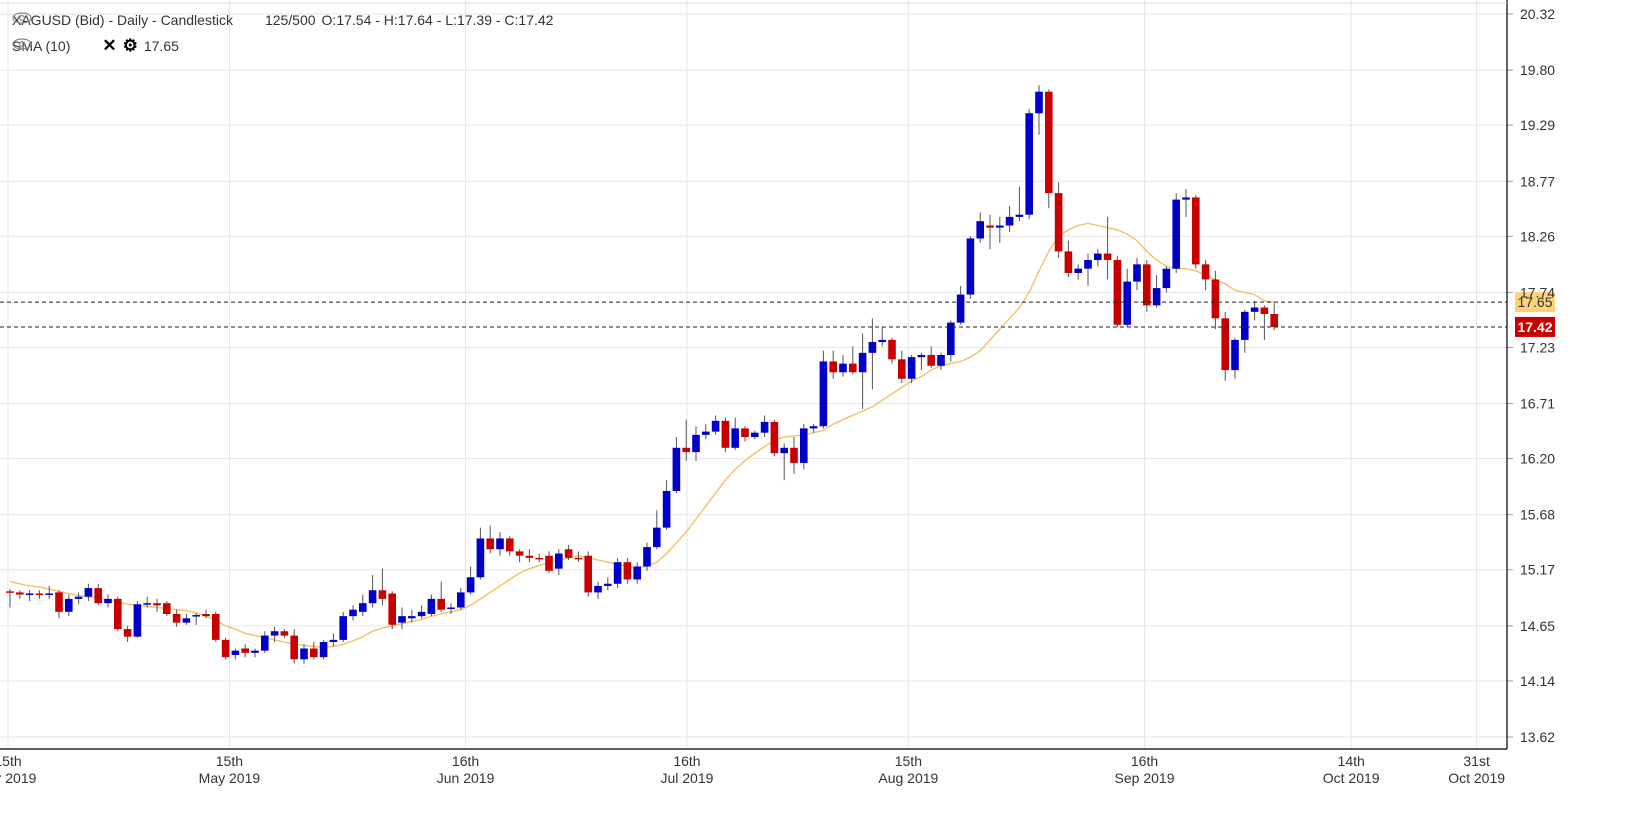  I want to click on y-tick-label: 14.65, so click(1537, 626).